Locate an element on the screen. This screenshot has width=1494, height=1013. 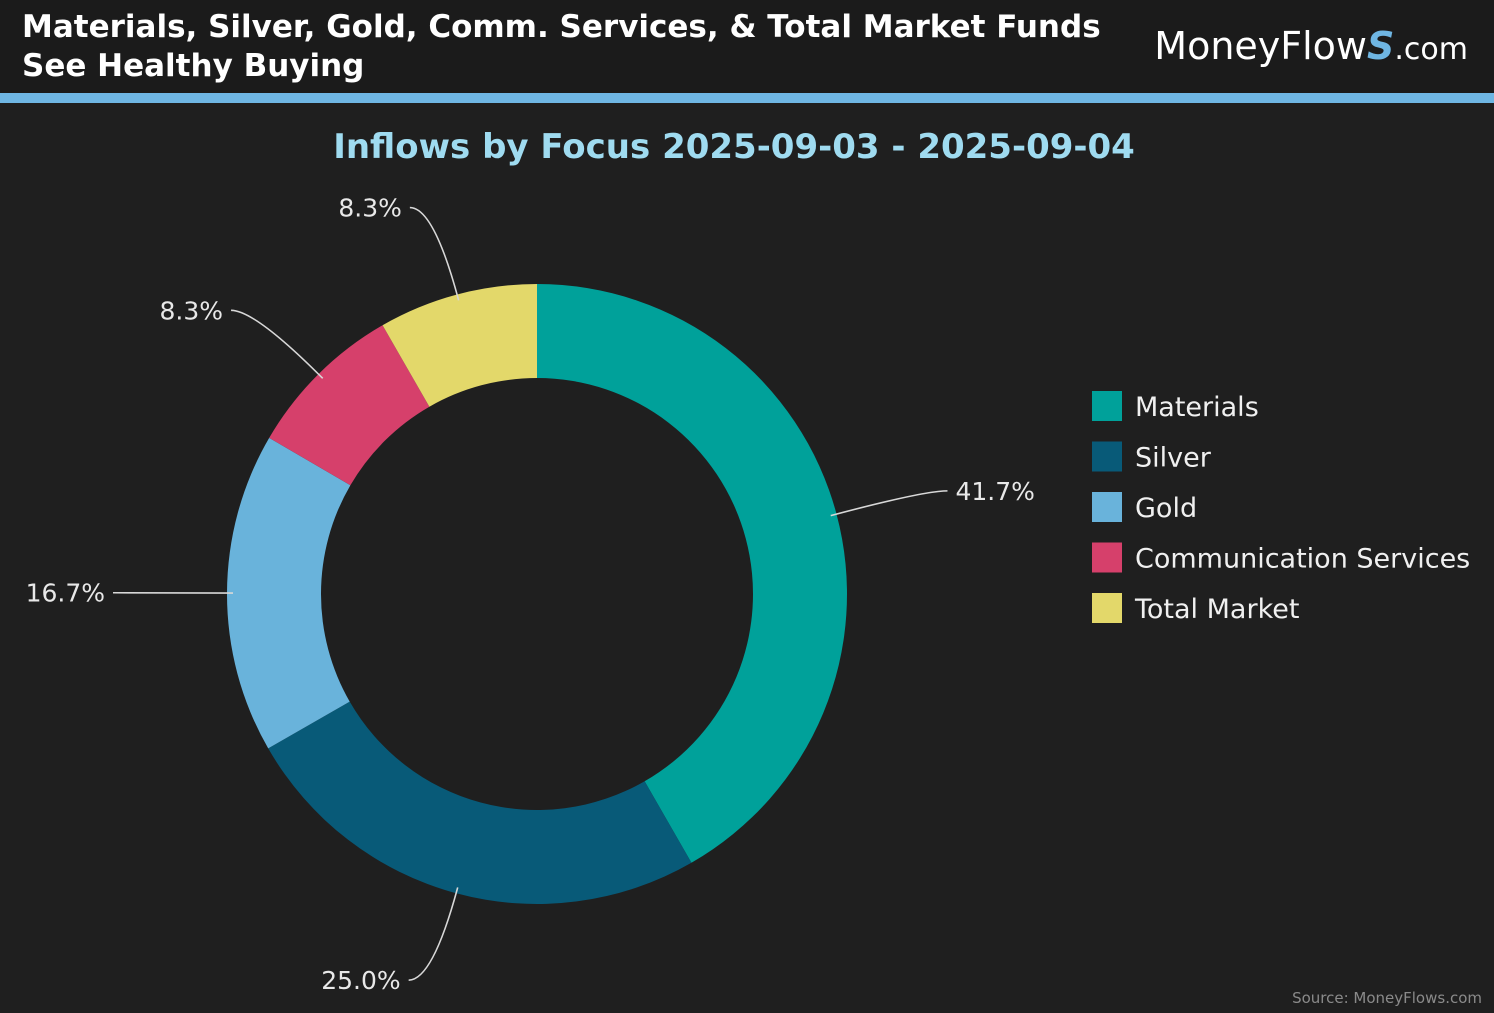
brand-main: MoneyFlow is located at coordinates (1261, 46).